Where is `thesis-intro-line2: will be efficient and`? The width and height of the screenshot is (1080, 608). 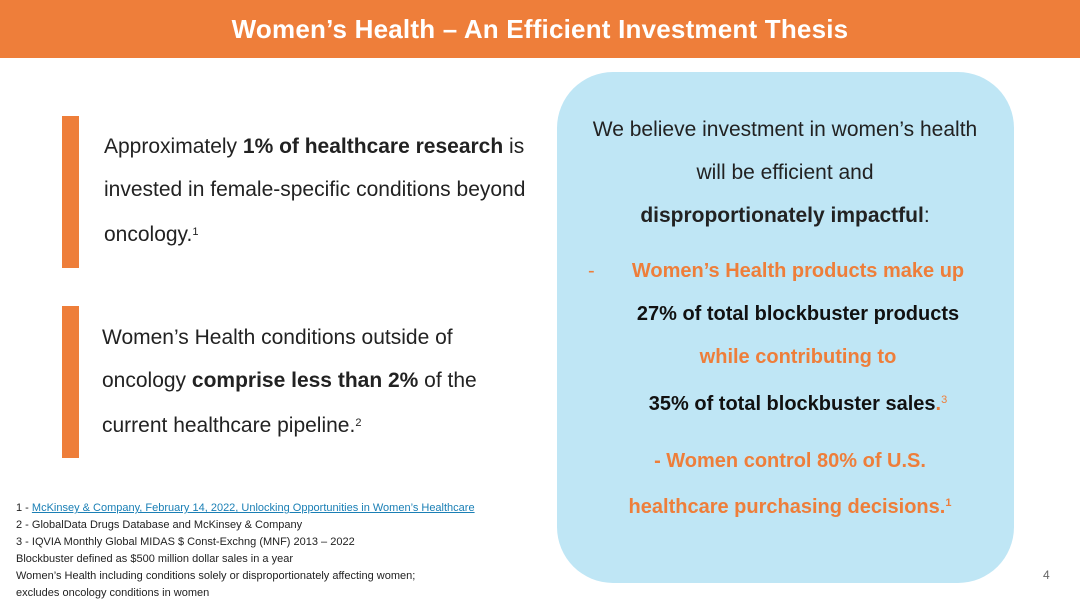 thesis-intro-line2: will be efficient and is located at coordinates (785, 172).